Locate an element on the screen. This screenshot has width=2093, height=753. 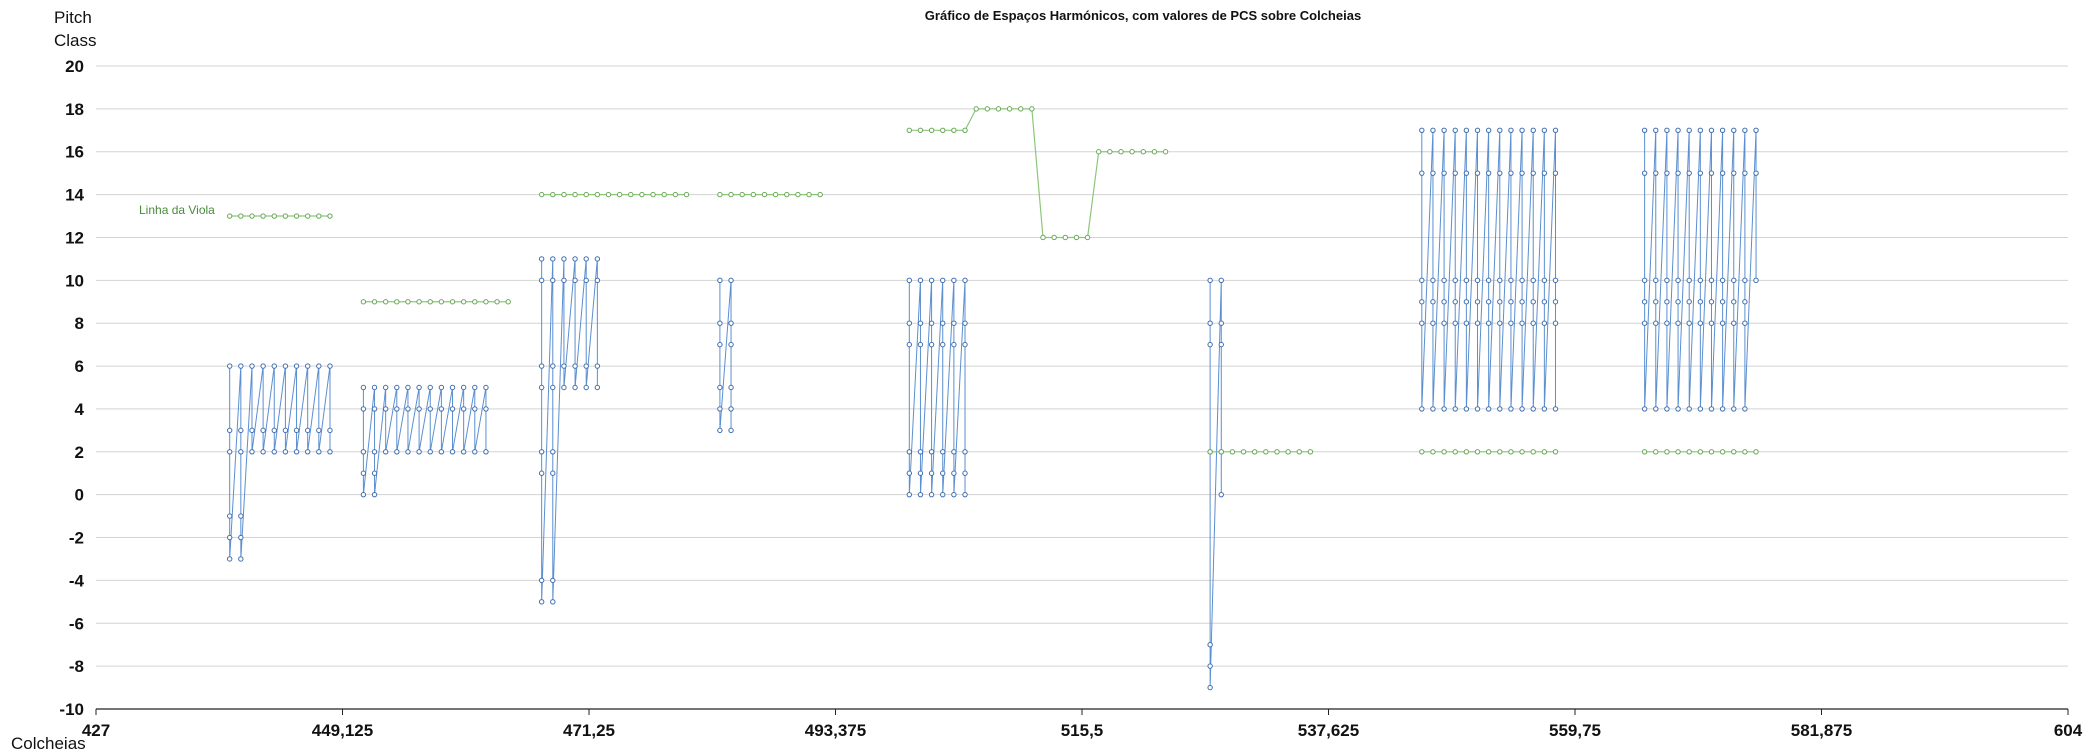
y-tick-label: 20 is located at coordinates (74, 66).